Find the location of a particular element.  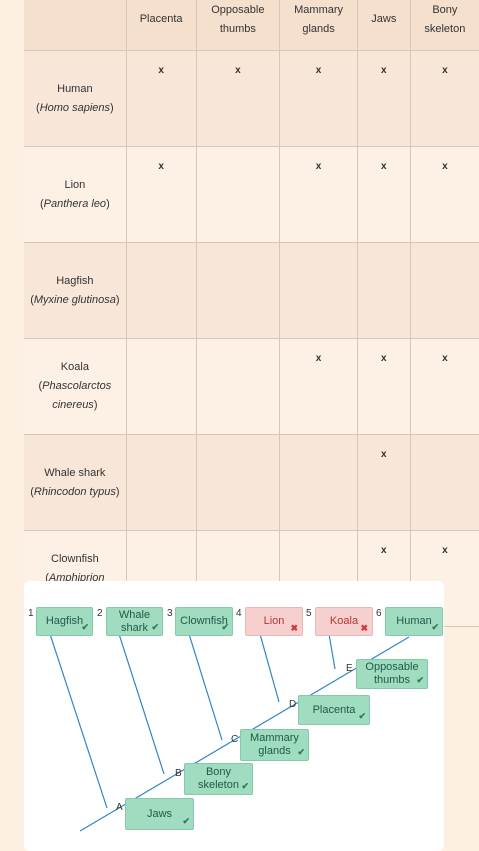

leaf-label: Lion is located at coordinates (274, 621).